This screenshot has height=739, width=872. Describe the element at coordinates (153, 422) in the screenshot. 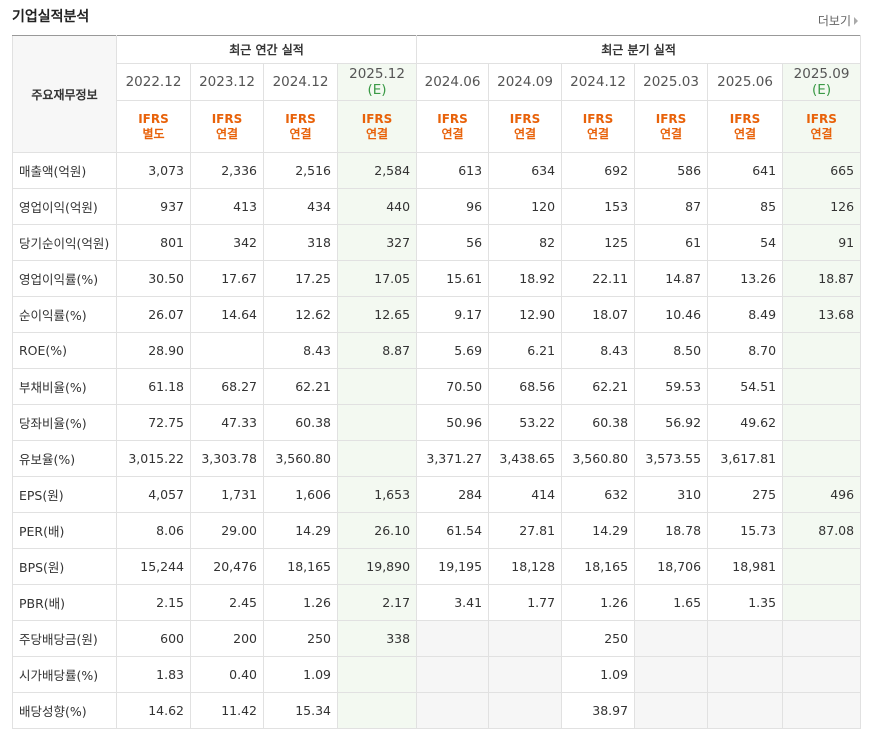

I see `value-cell: 72.75` at that location.